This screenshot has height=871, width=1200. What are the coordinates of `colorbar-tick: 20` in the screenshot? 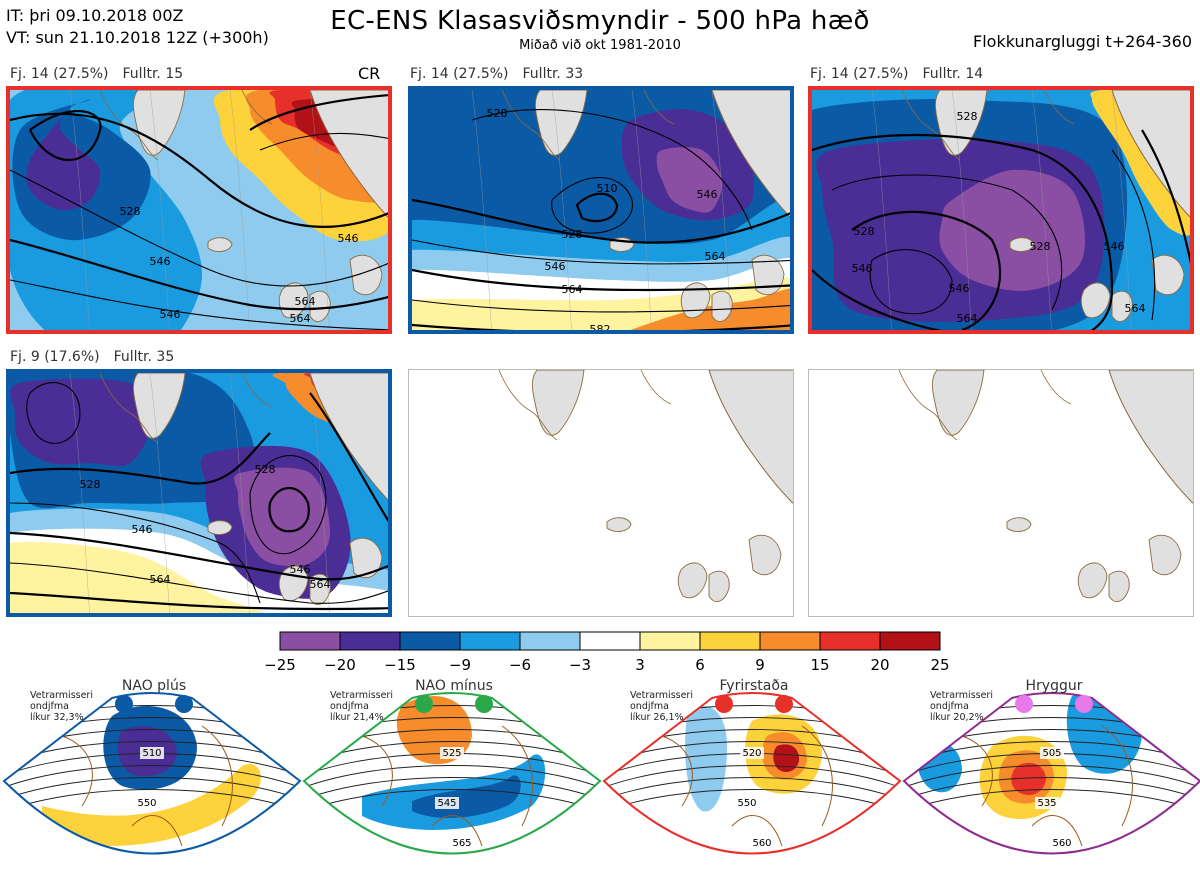 It's located at (879, 665).